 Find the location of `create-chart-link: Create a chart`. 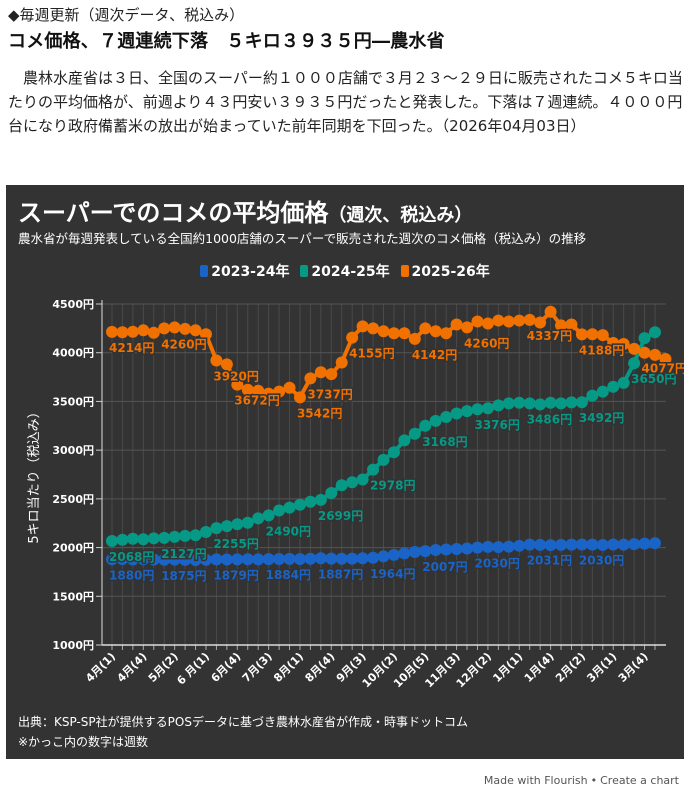

create-chart-link: Create a chart is located at coordinates (639, 780).